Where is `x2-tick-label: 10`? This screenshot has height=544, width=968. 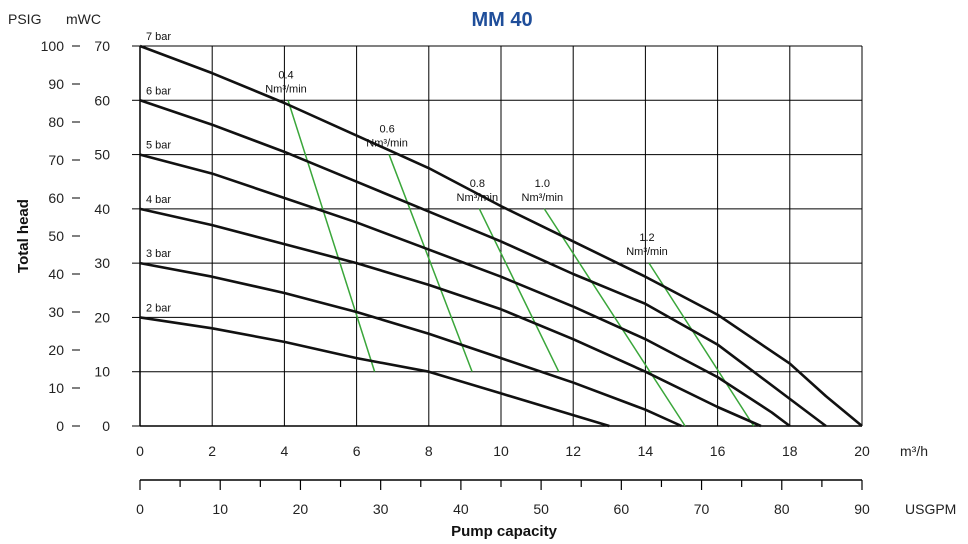
x2-tick-label: 10 is located at coordinates (220, 509).